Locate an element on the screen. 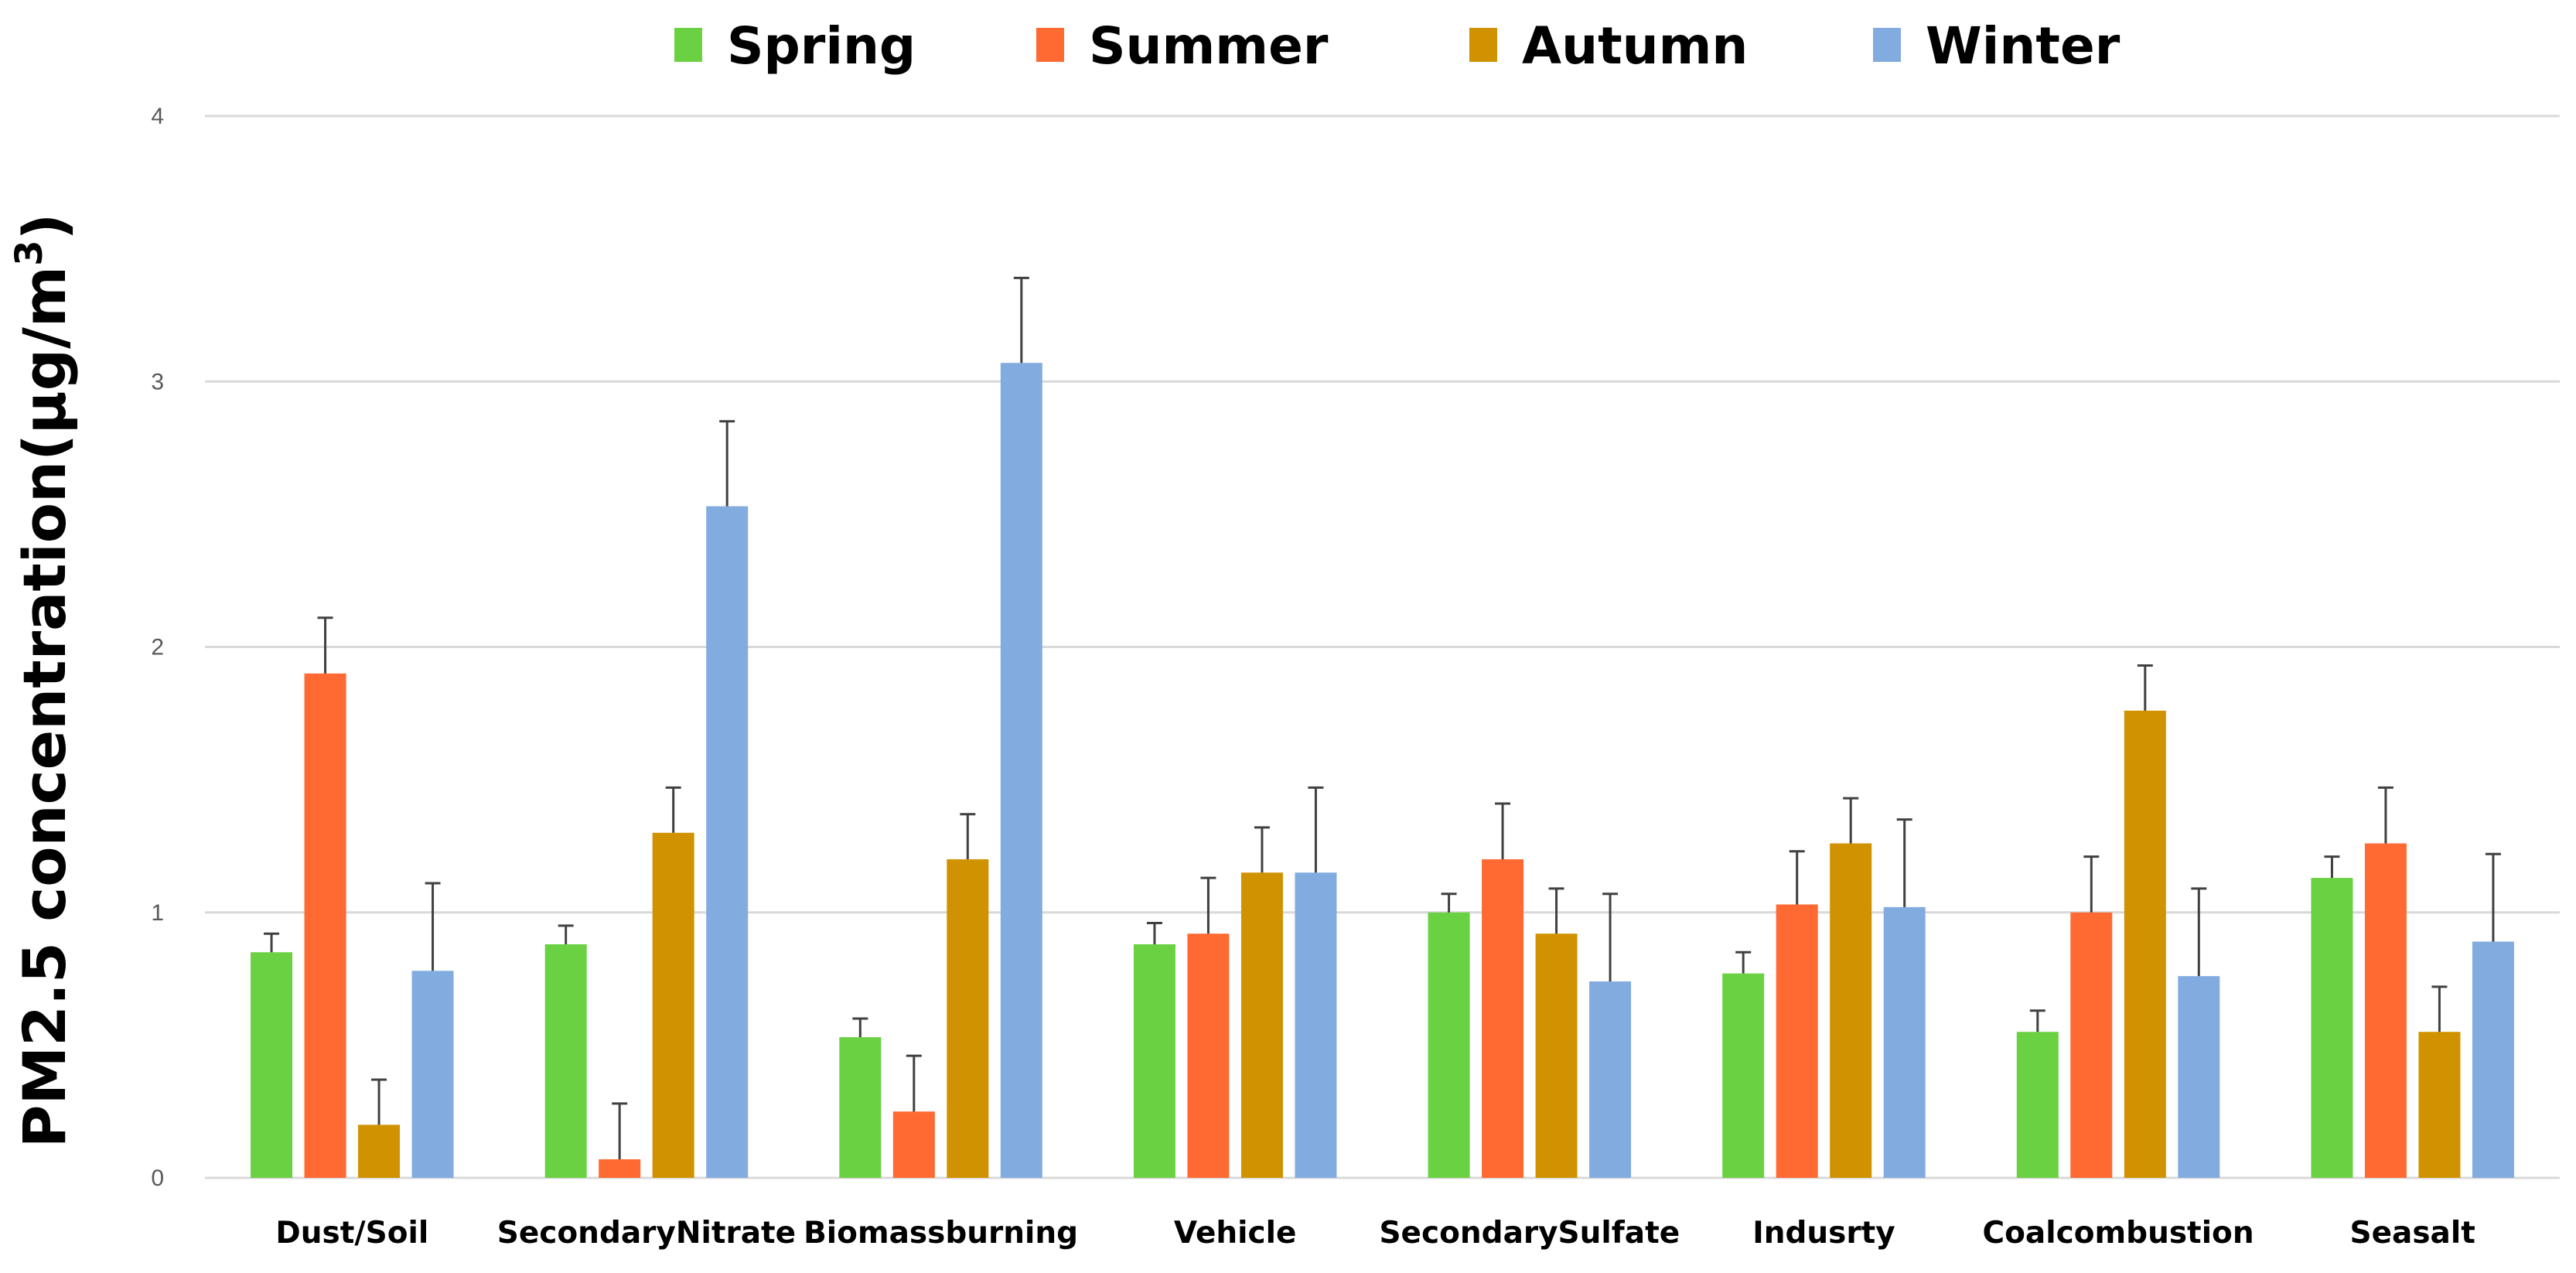 The height and width of the screenshot is (1273, 2576). legend-swatch-summer is located at coordinates (1050, 45).